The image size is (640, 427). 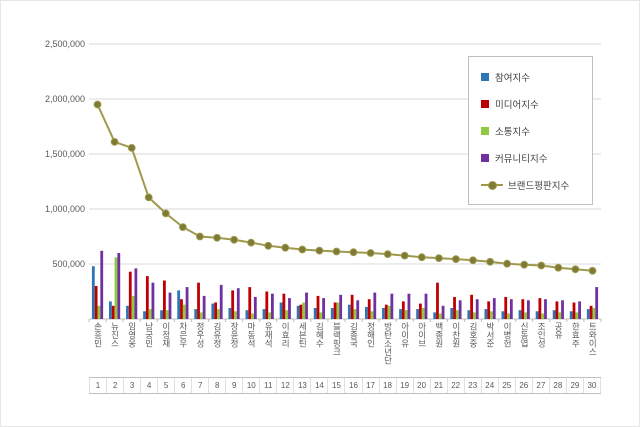 What do you see at coordinates (439, 385) in the screenshot?
I see `rank-label: 21` at bounding box center [439, 385].